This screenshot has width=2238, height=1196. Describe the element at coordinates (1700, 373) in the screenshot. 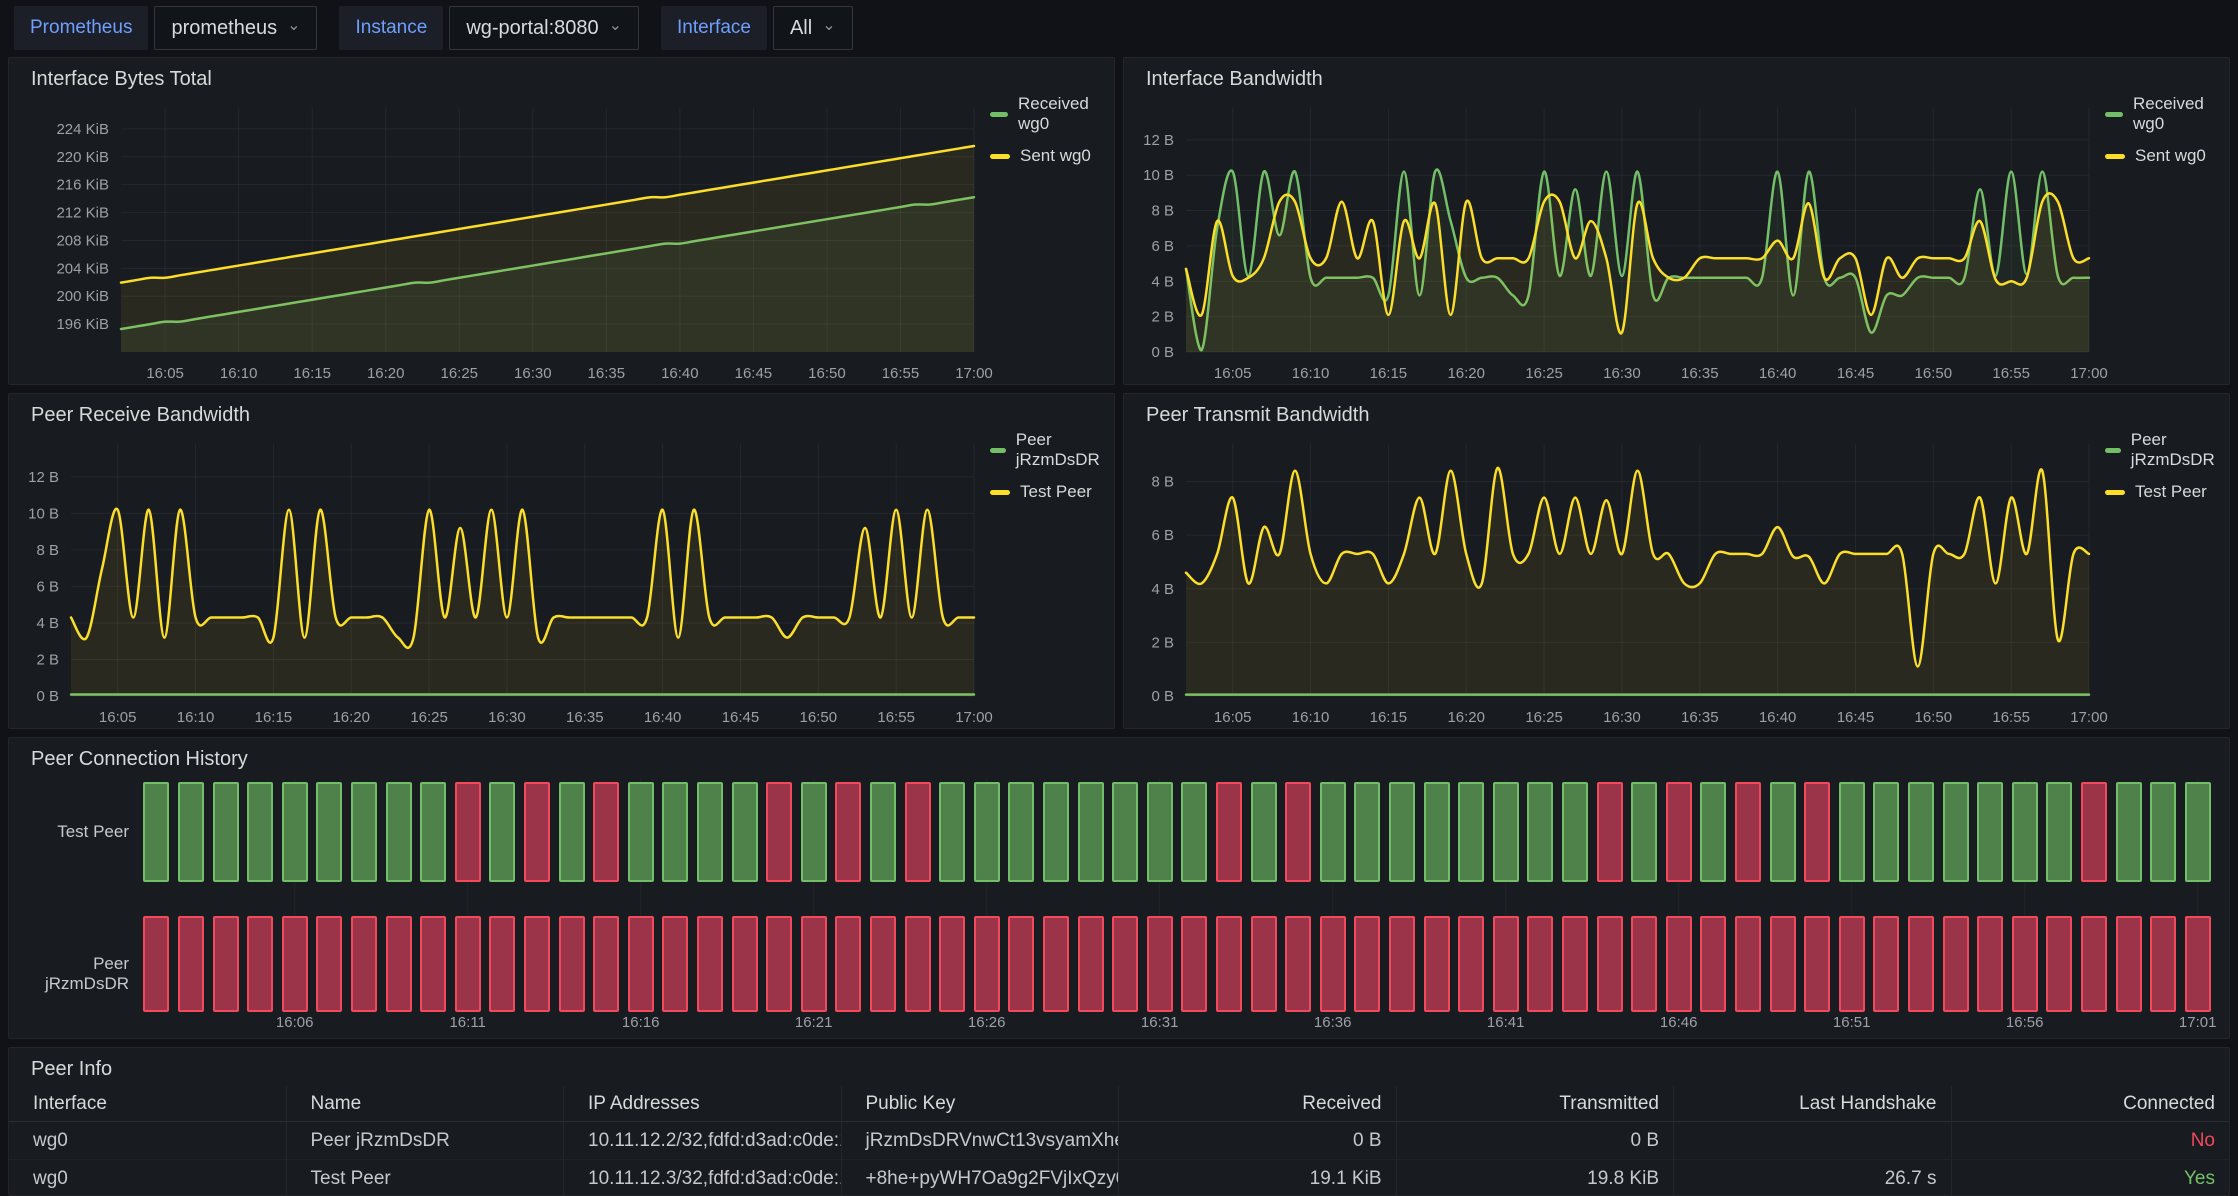

I see `axis-tick-label: 16:35` at that location.